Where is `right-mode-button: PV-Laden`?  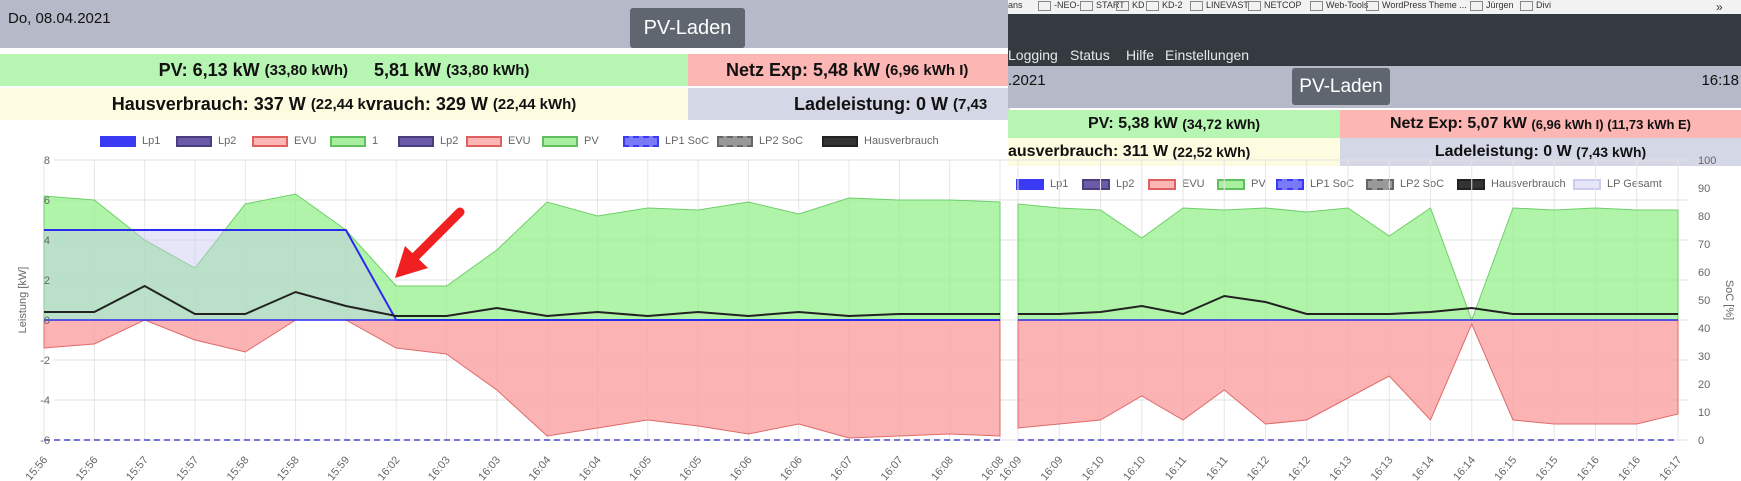
right-mode-button: PV-Laden is located at coordinates (1341, 86).